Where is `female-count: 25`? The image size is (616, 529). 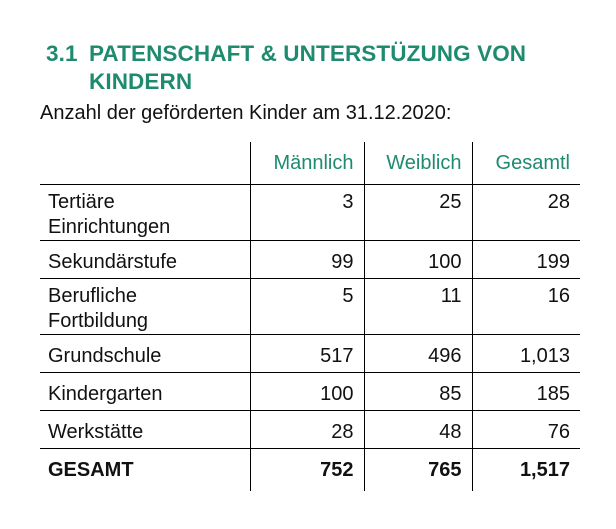
female-count: 25 is located at coordinates (418, 212).